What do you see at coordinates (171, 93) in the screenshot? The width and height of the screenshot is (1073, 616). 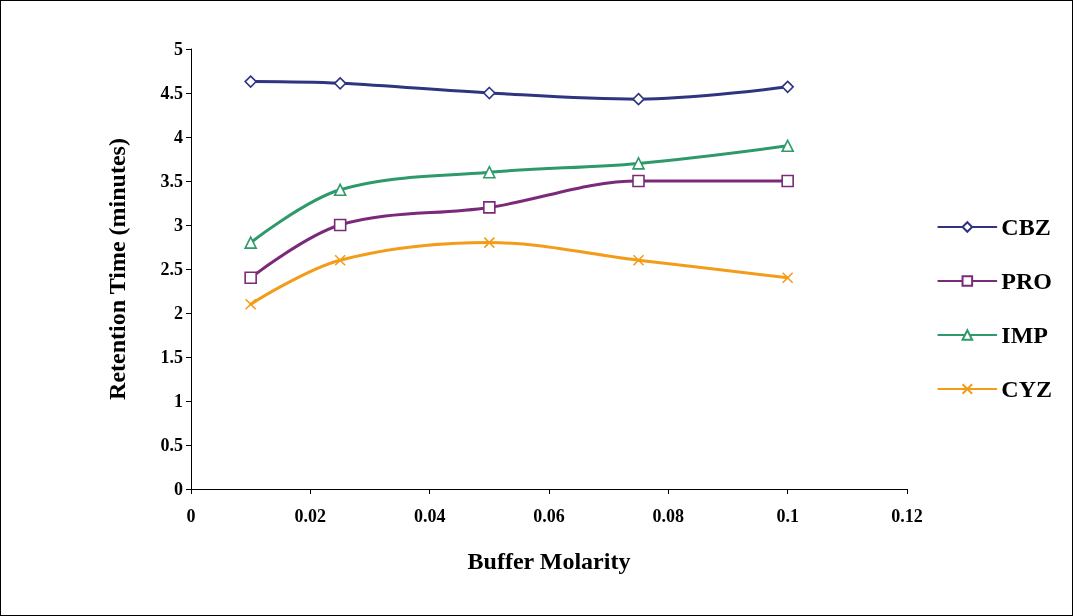 I see `y-tick-label: 4.5` at bounding box center [171, 93].